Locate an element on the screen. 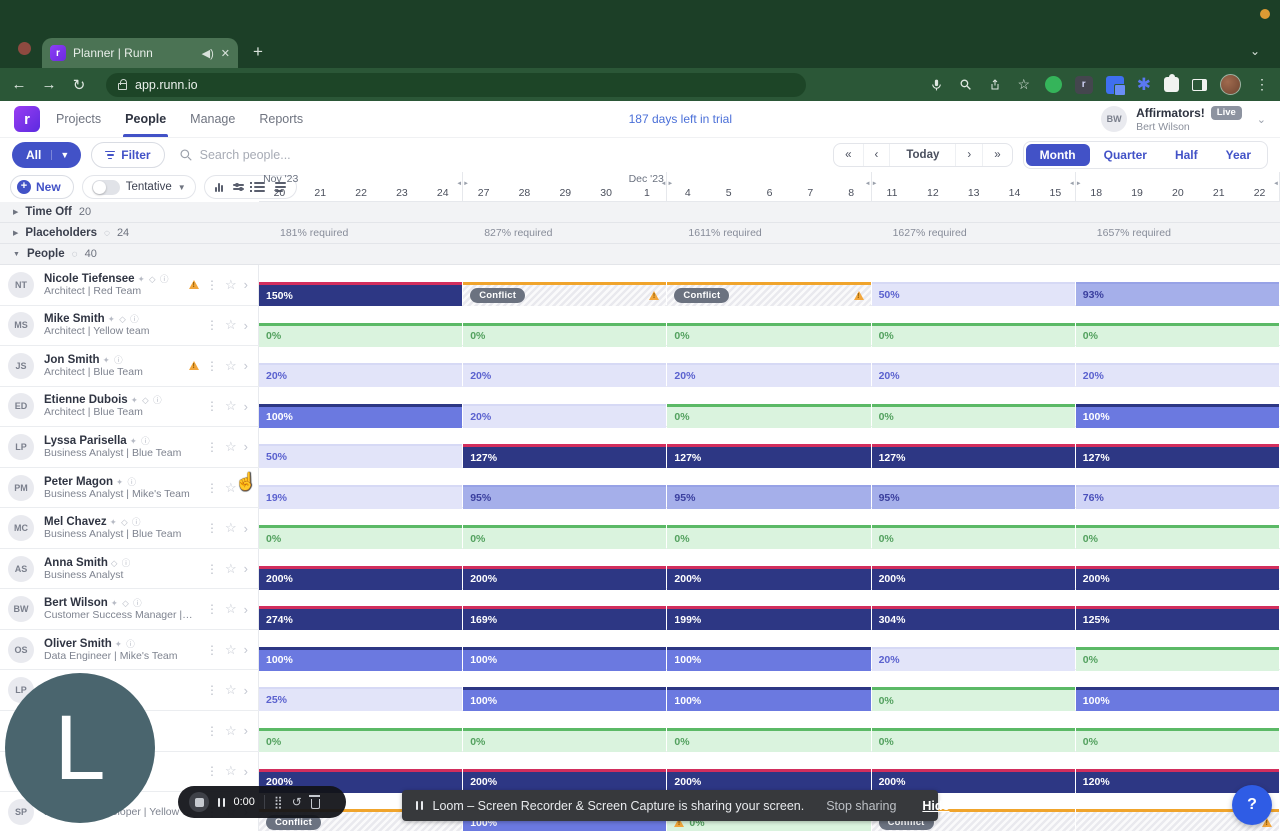  bookmark-star-icon: ☆ is located at coordinates (1024, 84).